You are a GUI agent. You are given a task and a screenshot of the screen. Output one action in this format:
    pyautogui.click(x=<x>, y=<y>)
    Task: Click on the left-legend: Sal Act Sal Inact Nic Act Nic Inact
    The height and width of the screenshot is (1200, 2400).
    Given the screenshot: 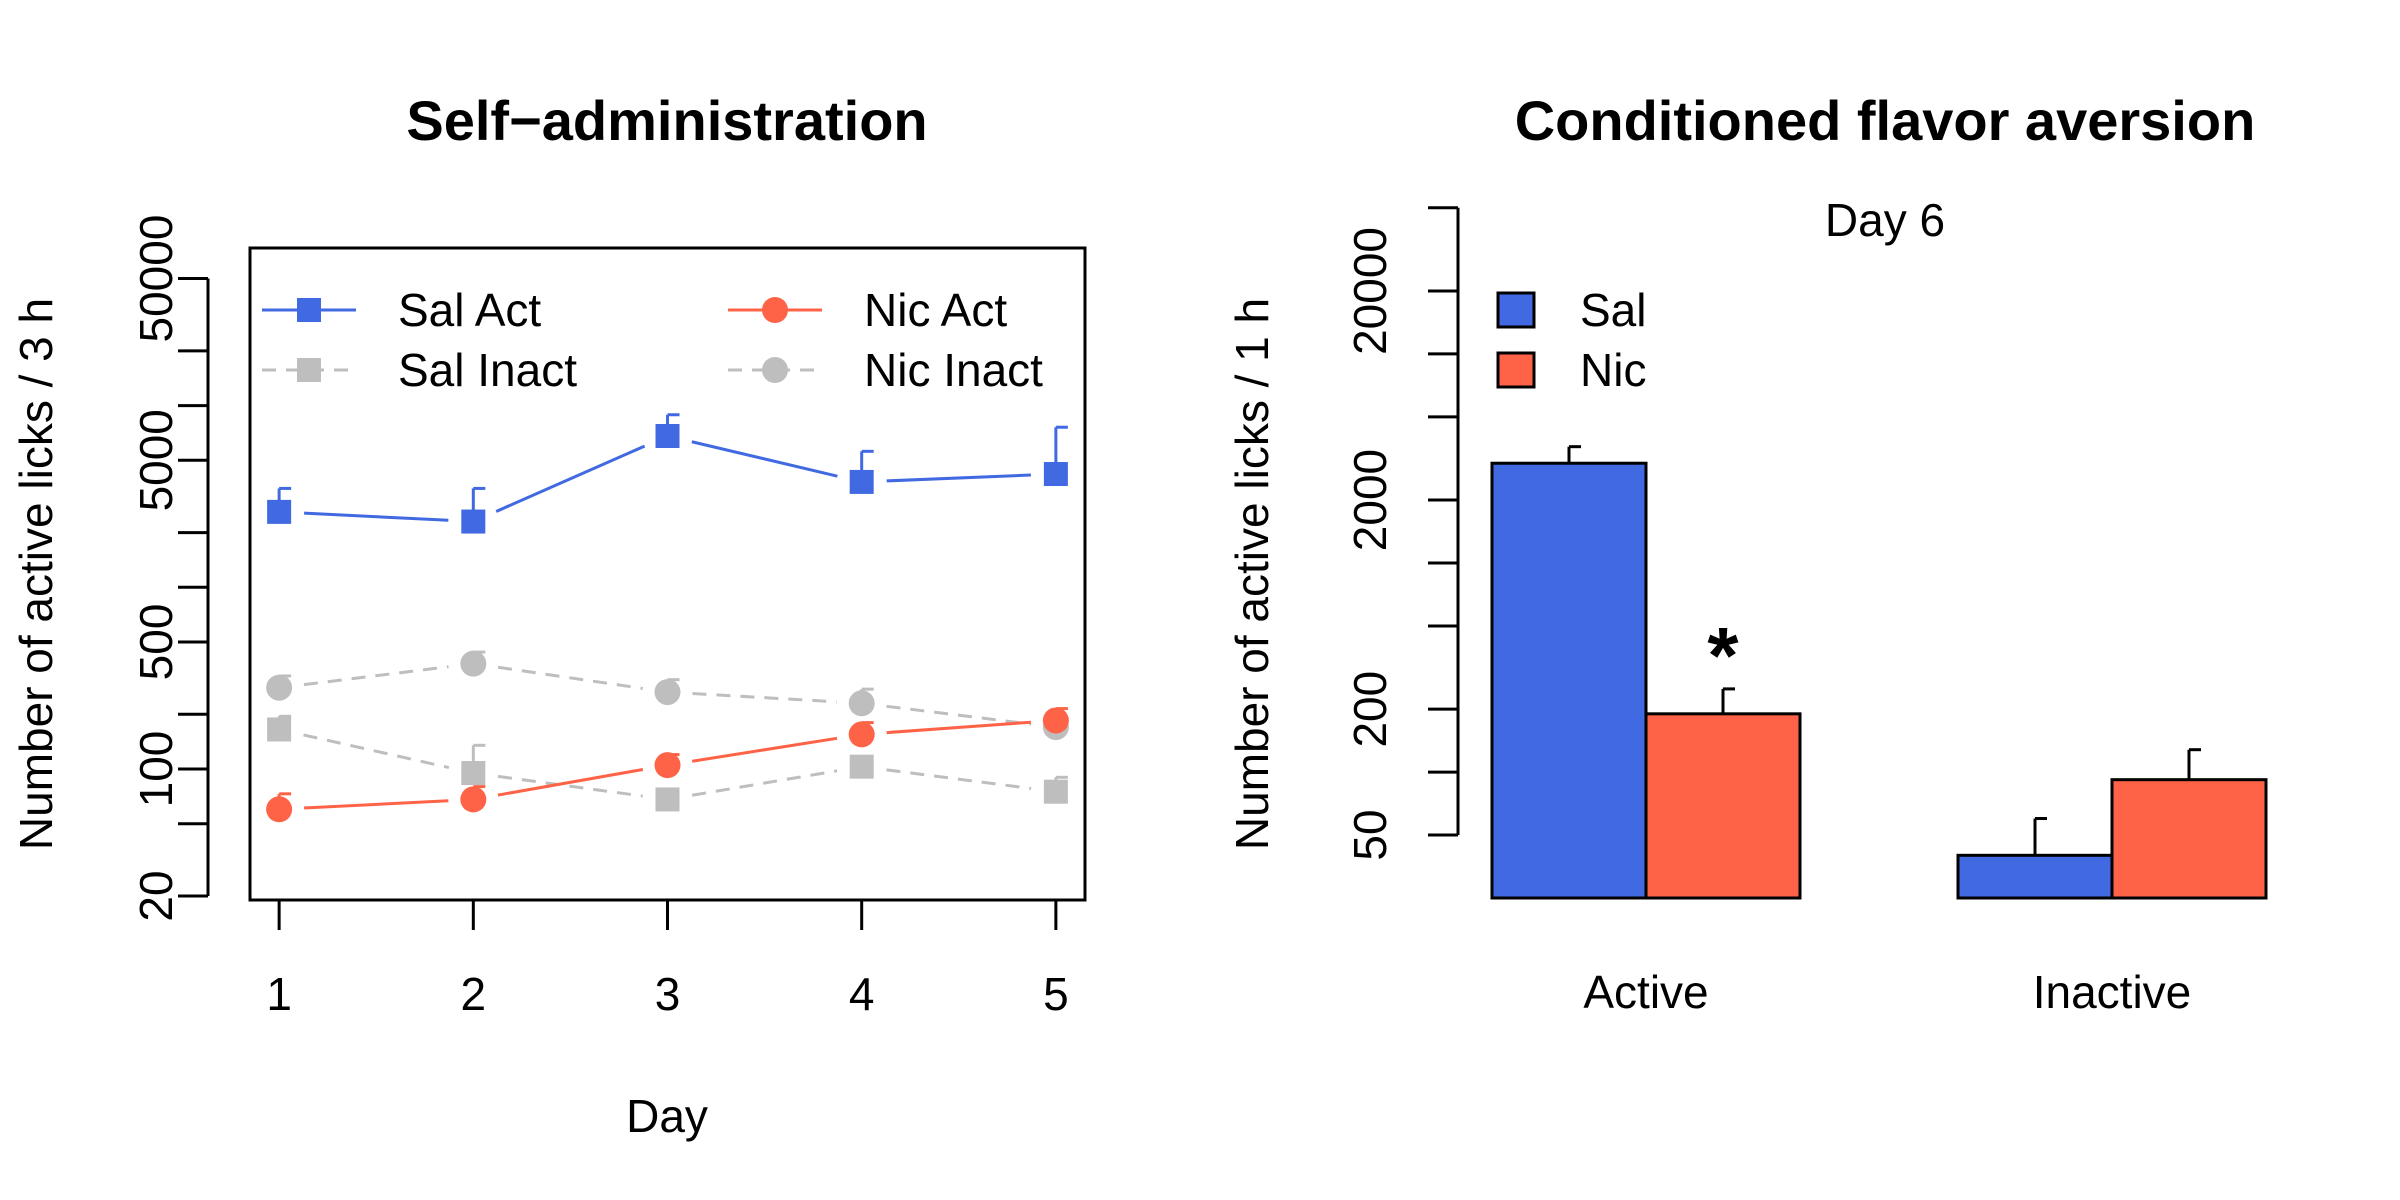 What is the action you would take?
    pyautogui.click(x=652, y=340)
    